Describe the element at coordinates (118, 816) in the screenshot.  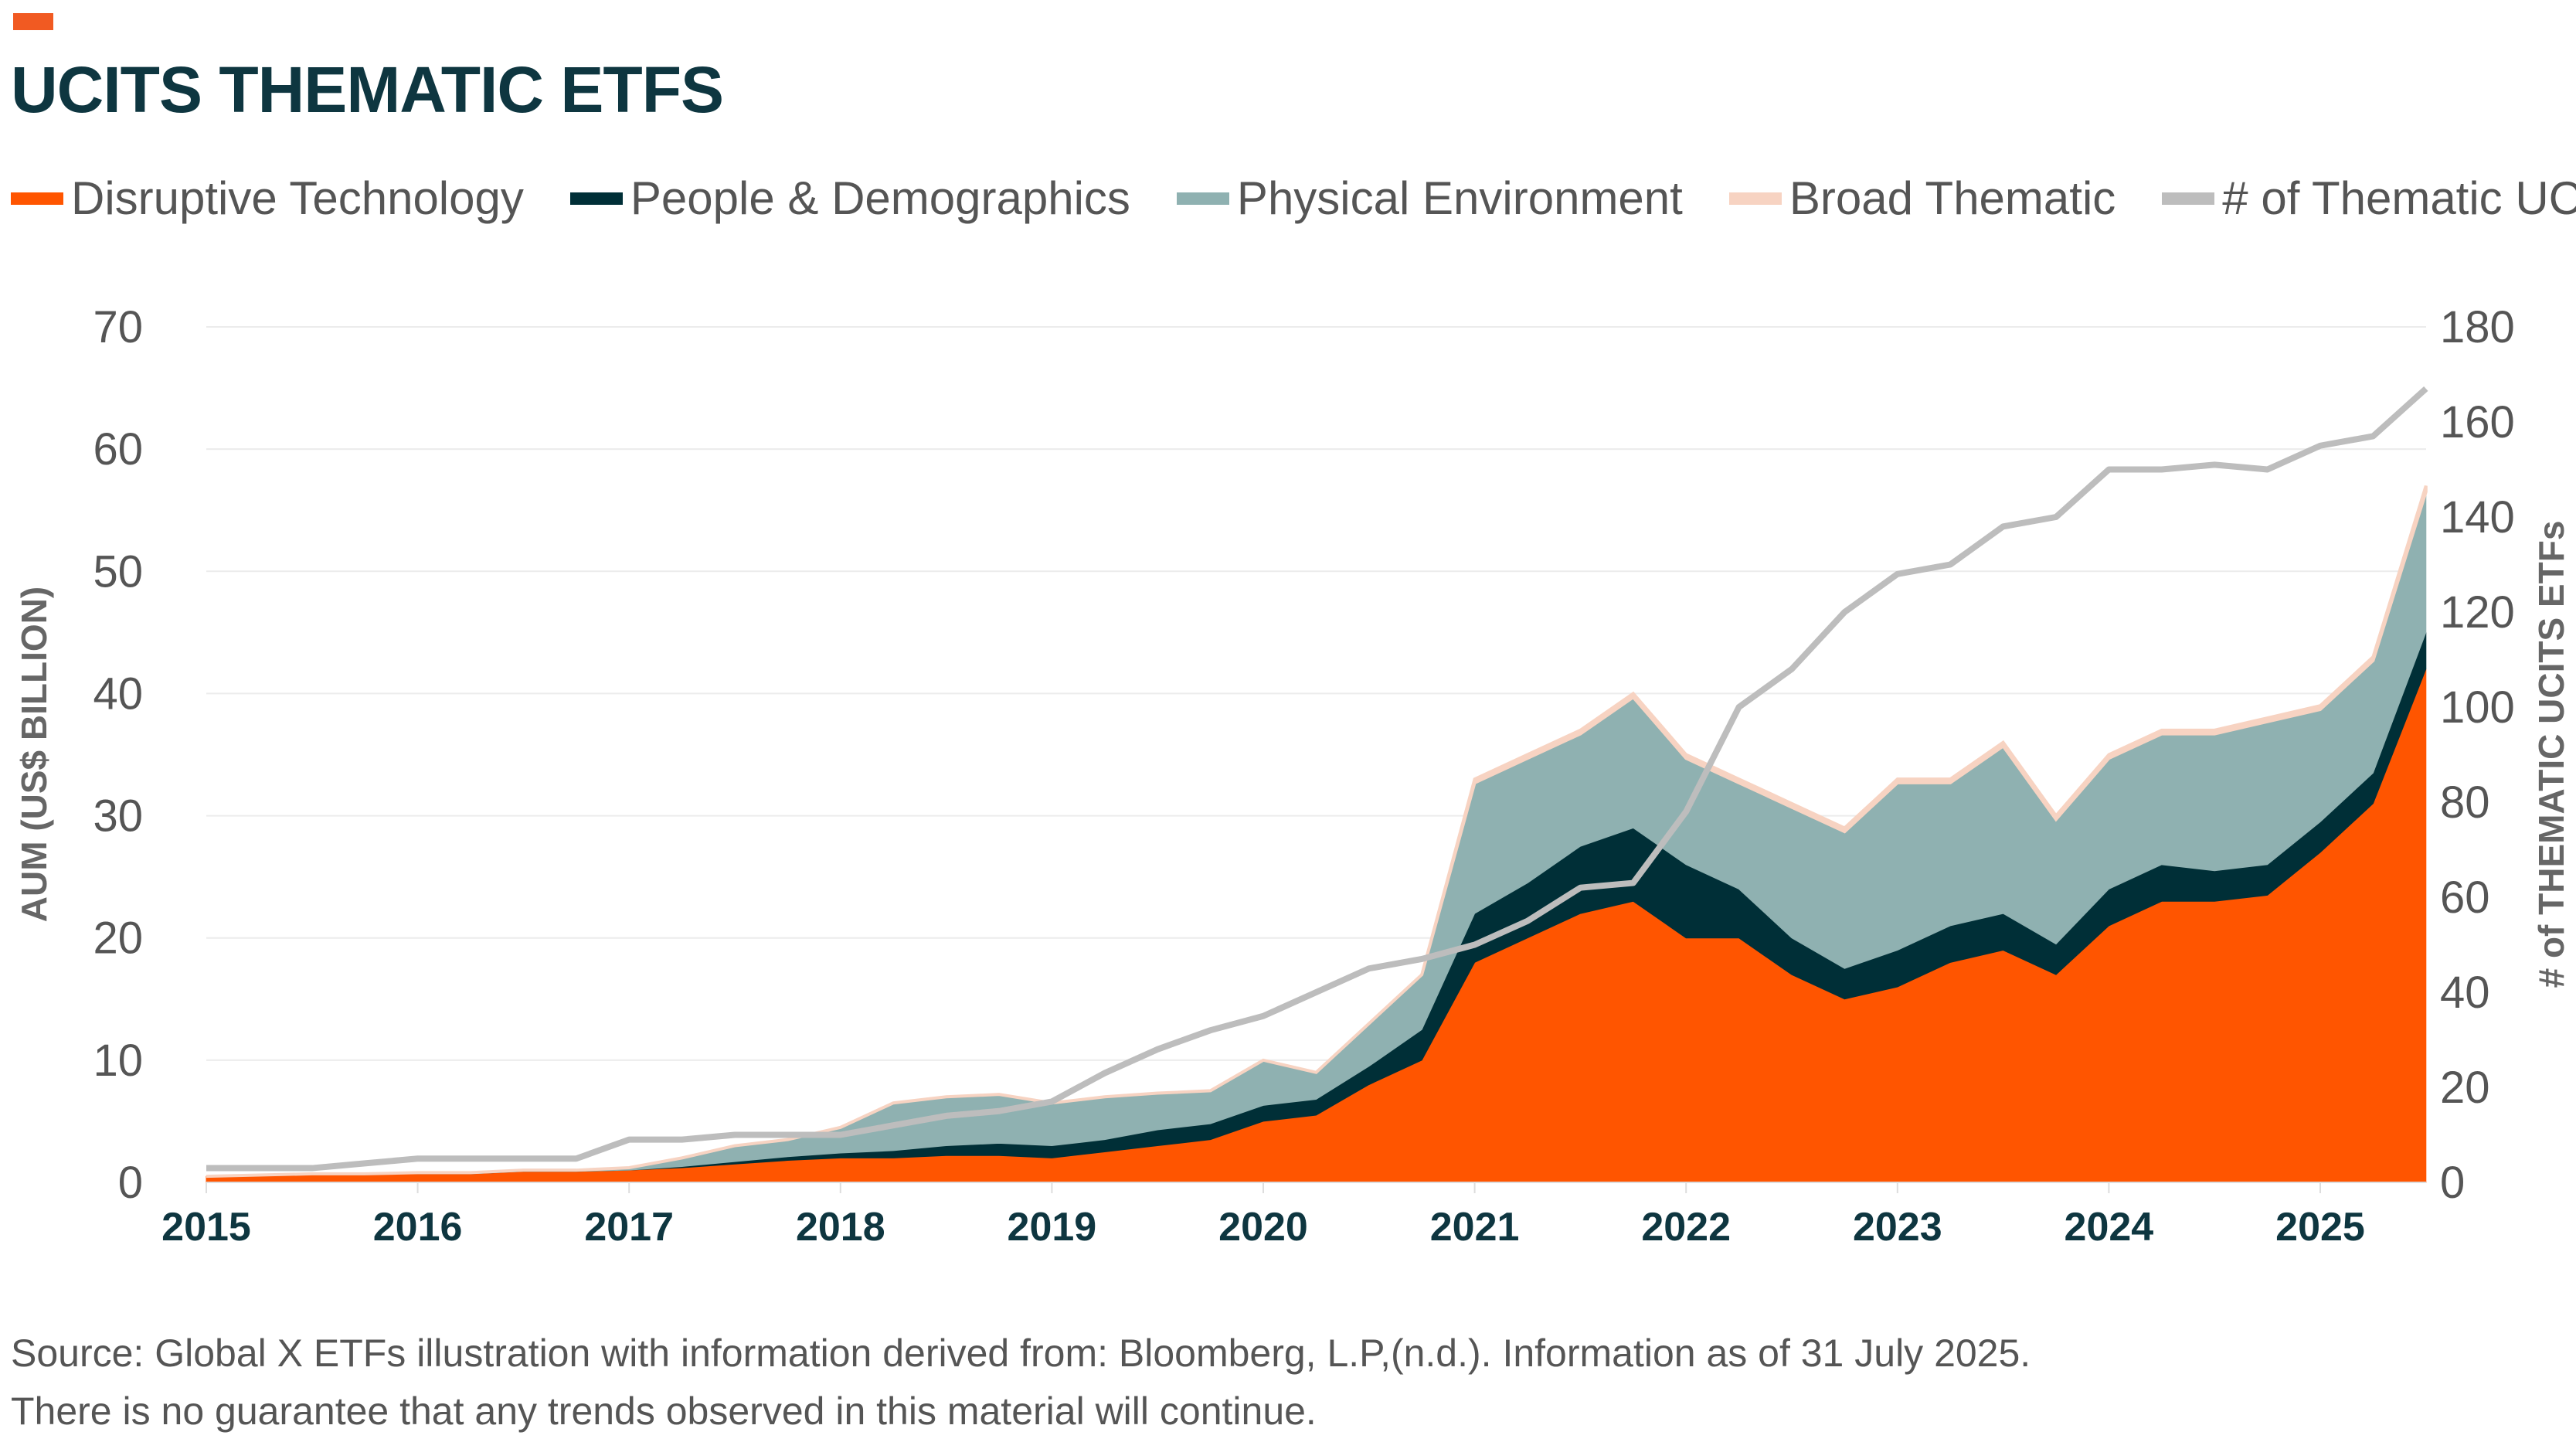
I see `y-tick-label: 30` at that location.